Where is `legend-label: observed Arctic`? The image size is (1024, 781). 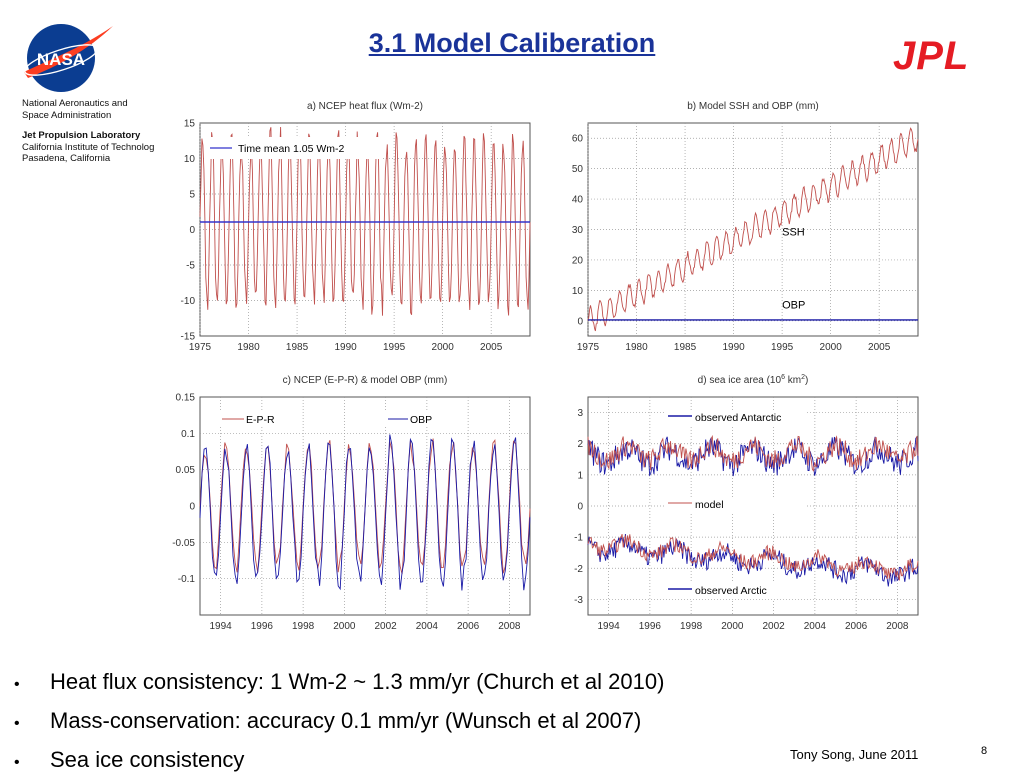 legend-label: observed Arctic is located at coordinates (731, 591).